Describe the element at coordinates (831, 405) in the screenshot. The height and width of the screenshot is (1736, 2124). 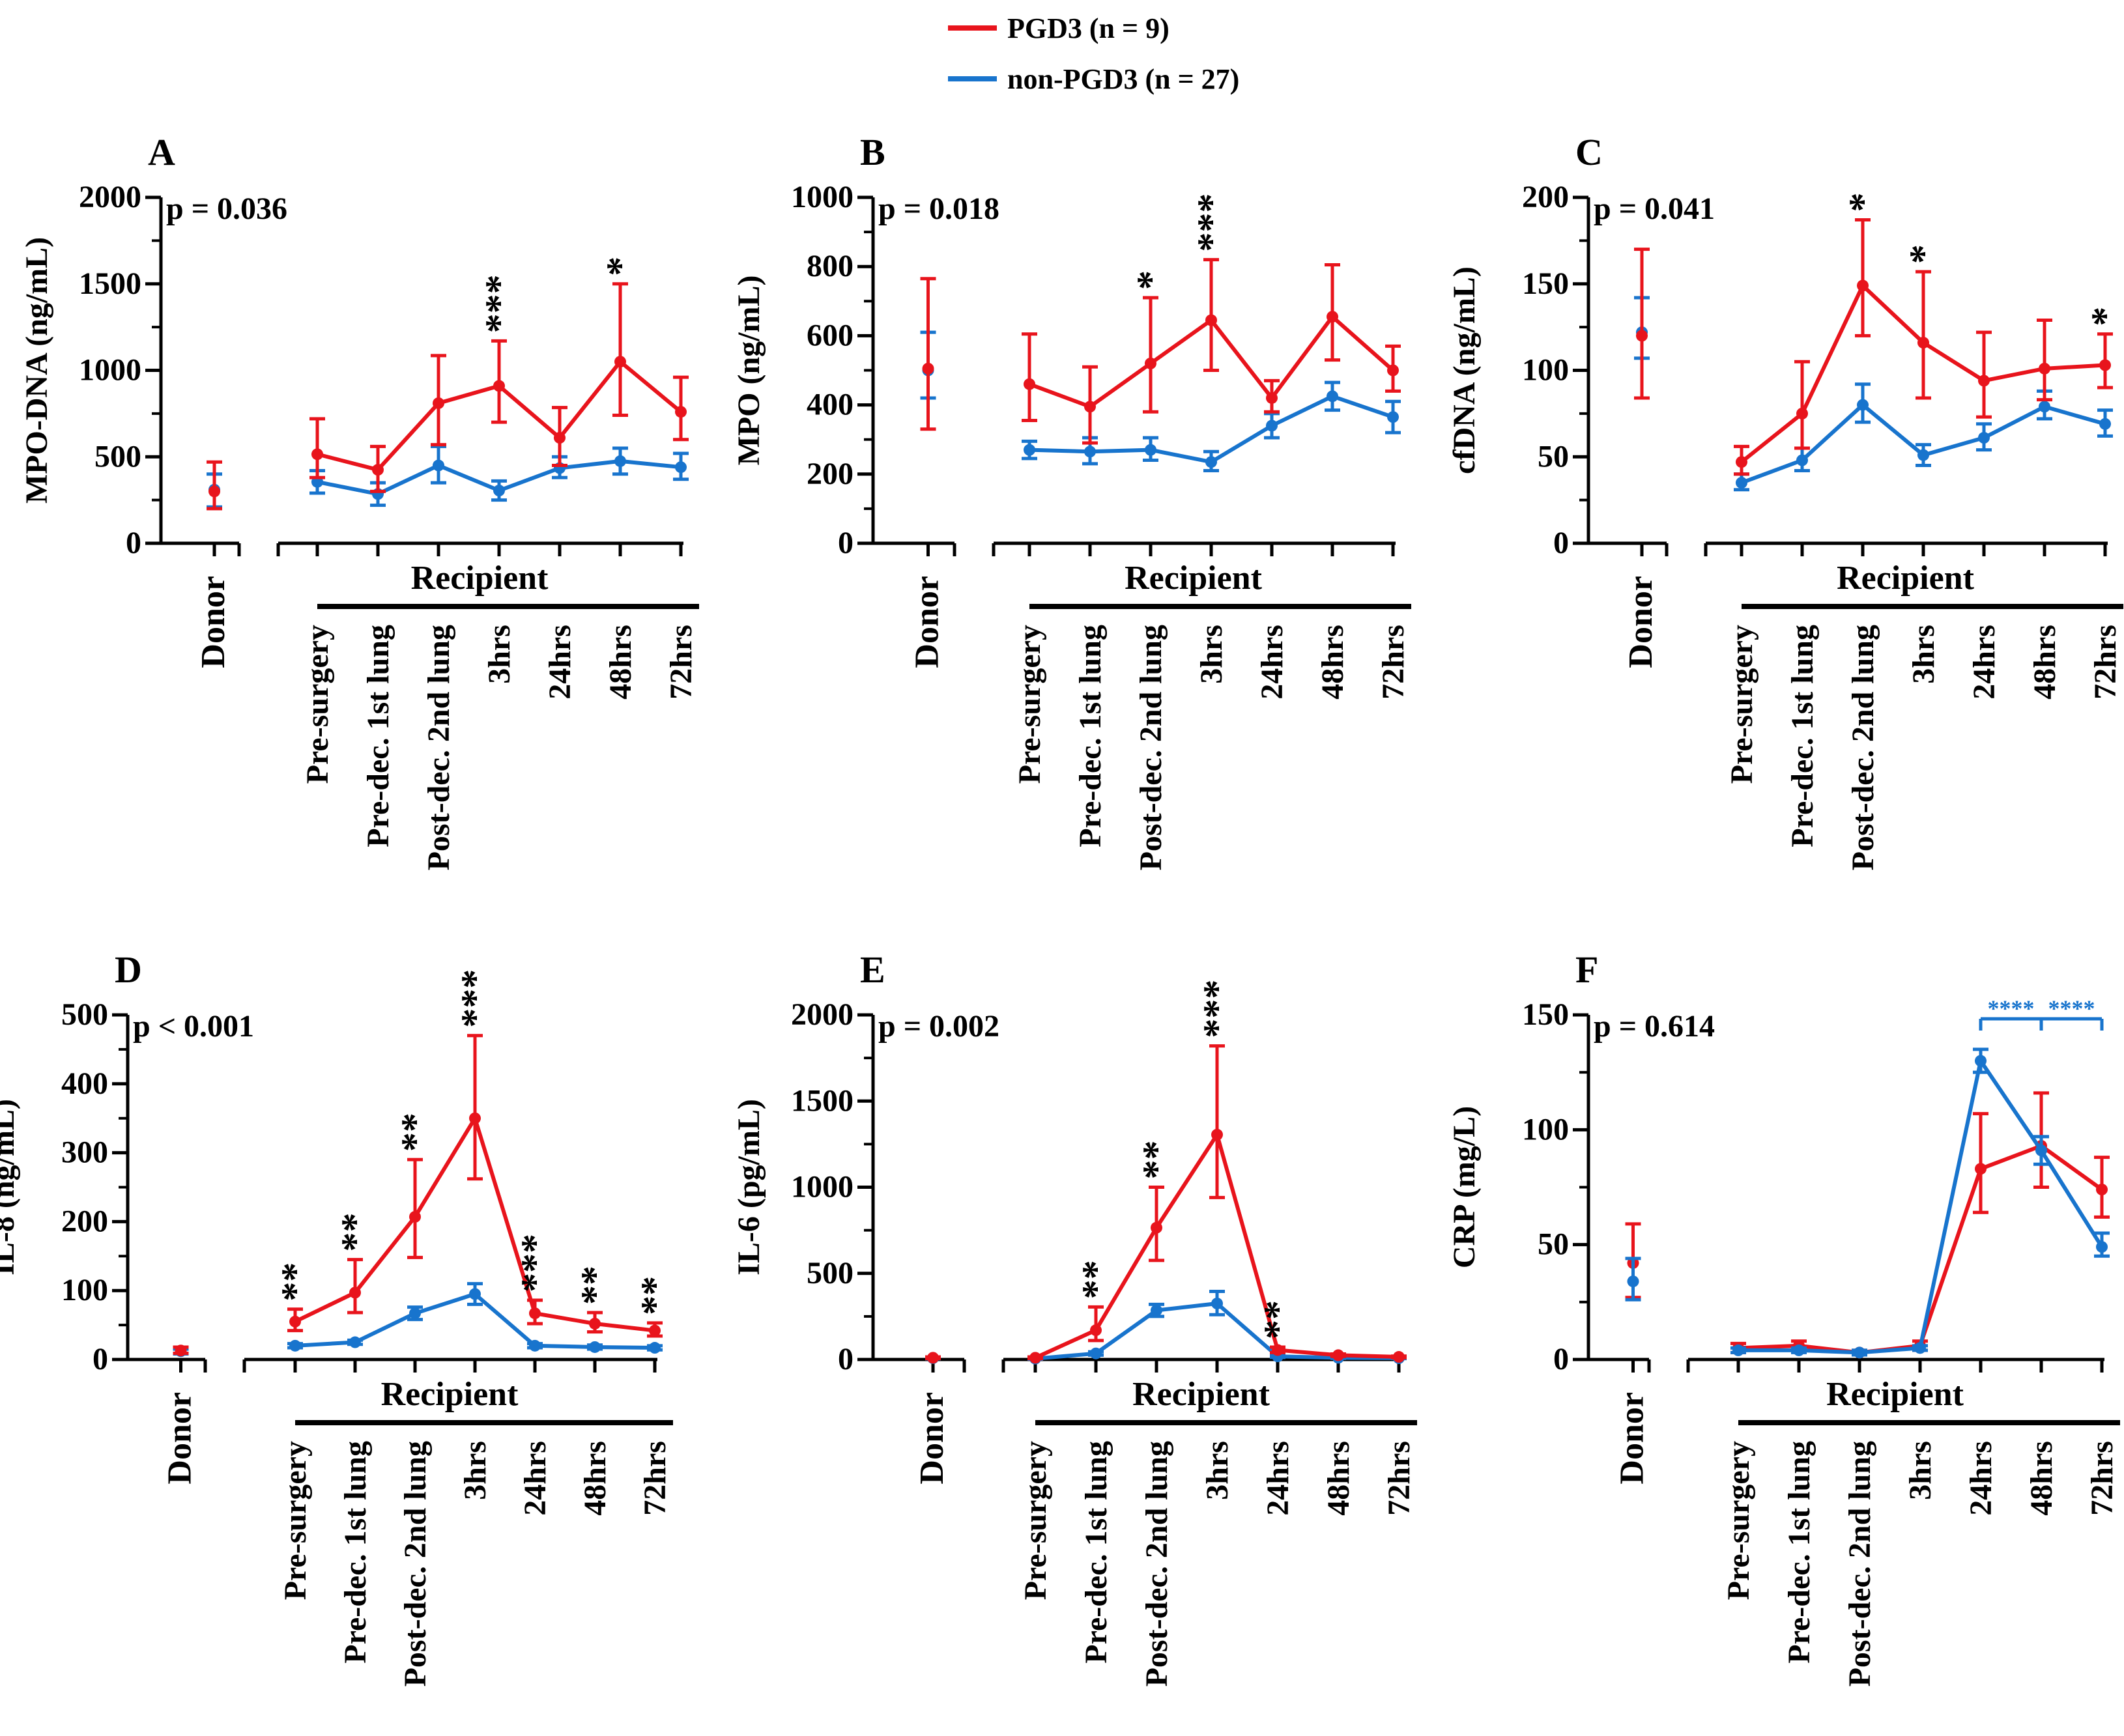
I see `y-tick-label: 400` at that location.